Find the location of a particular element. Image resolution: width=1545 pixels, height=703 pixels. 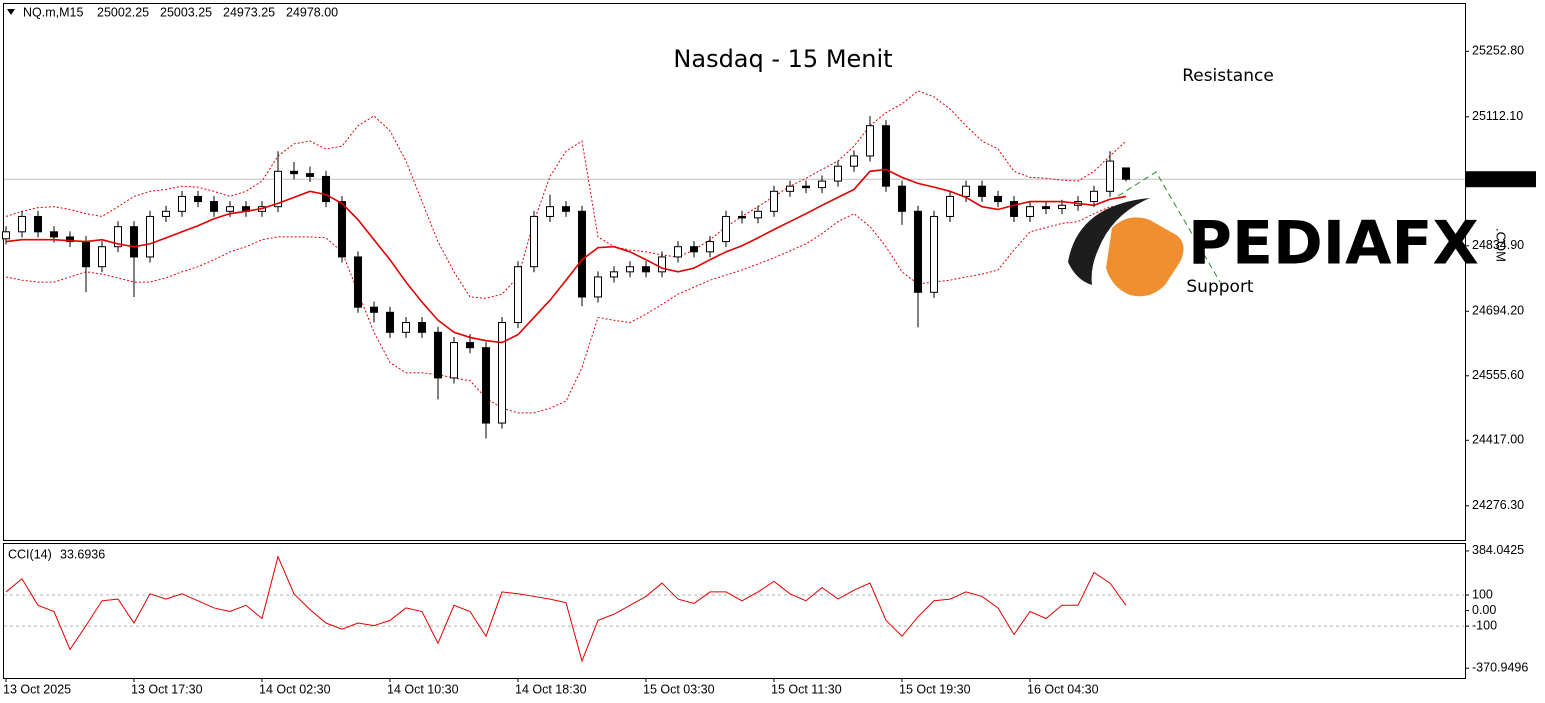

logo-shape is located at coordinates (1145, 257).